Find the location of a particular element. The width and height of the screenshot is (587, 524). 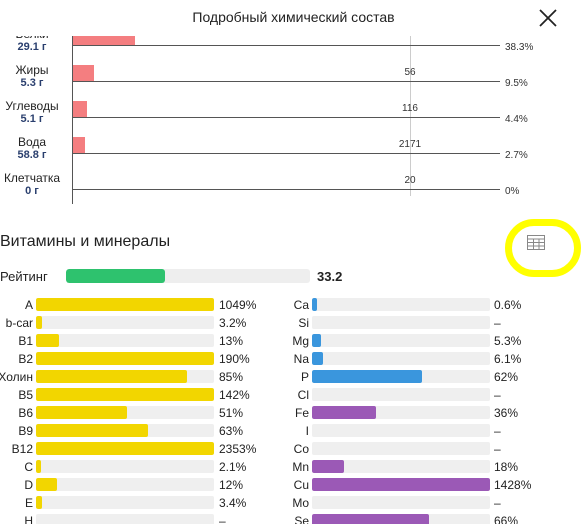

macro-value: 29.1 г is located at coordinates (32, 47).